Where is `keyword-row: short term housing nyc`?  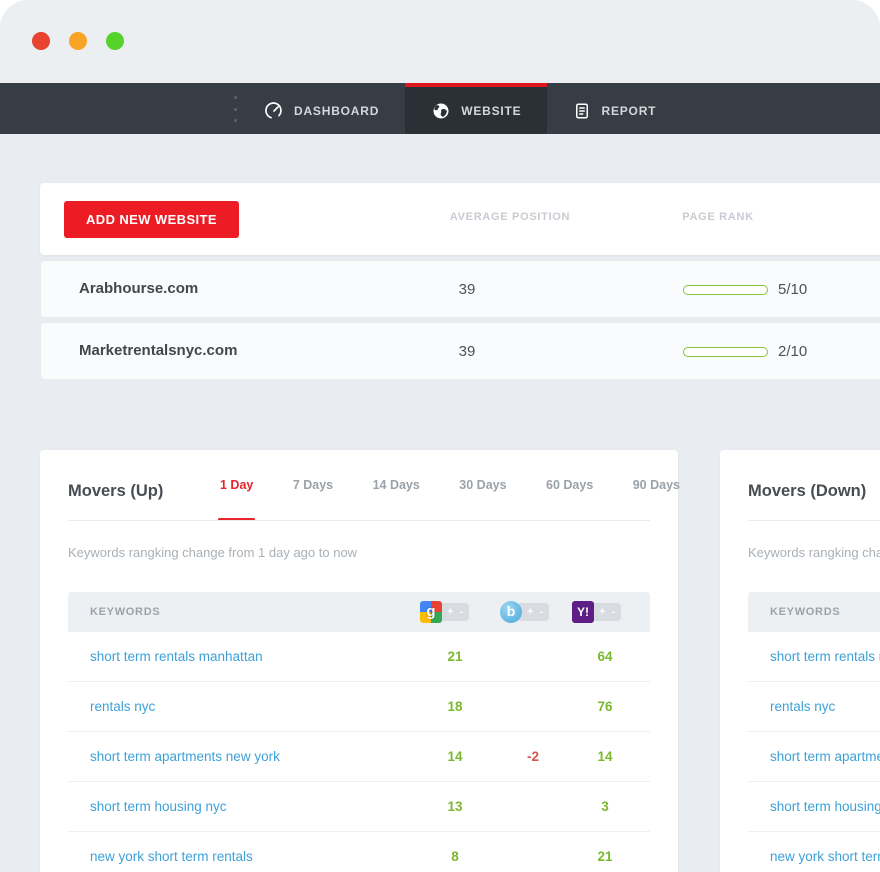
keyword-row: short term housing nyc is located at coordinates (814, 807).